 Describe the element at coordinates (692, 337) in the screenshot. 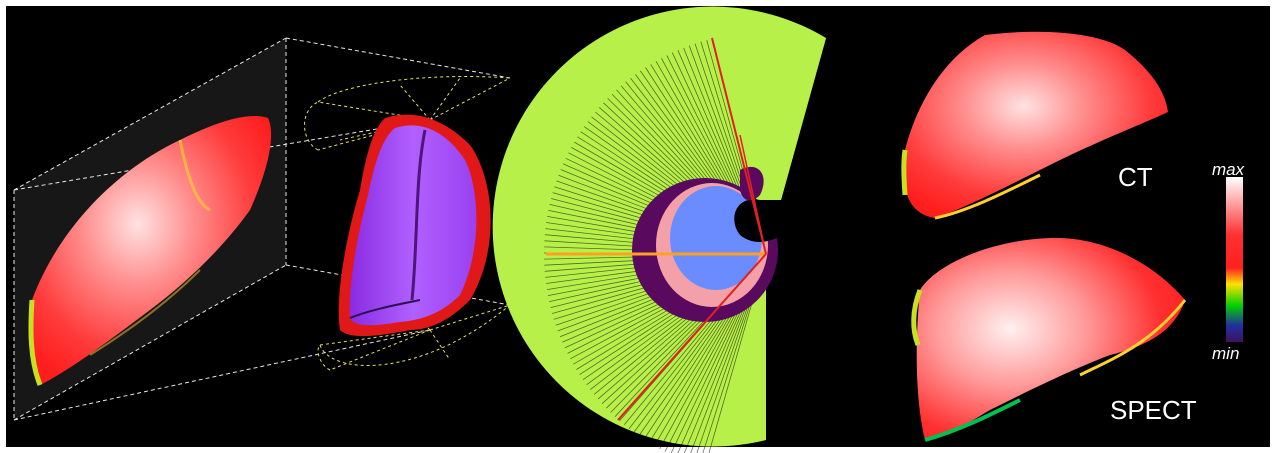

I see `red-ray-bottom` at that location.